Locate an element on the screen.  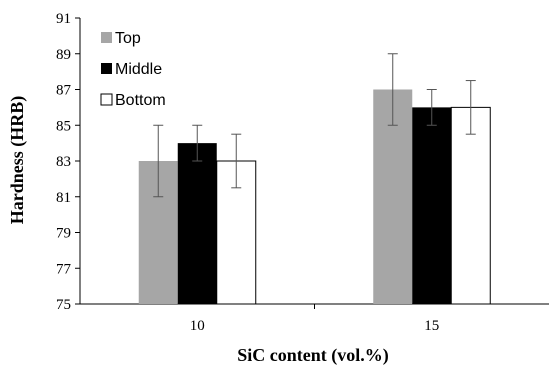
y-tick-label: 85 is located at coordinates (63, 126).